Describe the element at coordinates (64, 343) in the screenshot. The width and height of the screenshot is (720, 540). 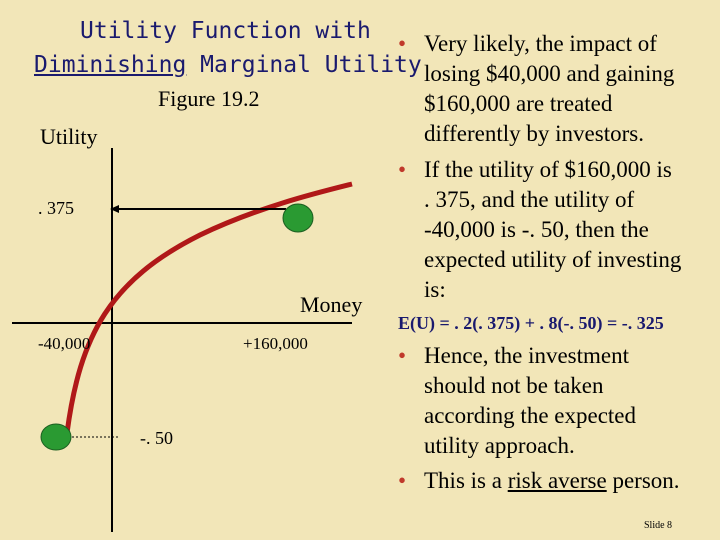
I see `x-label-negative: -40,000` at that location.